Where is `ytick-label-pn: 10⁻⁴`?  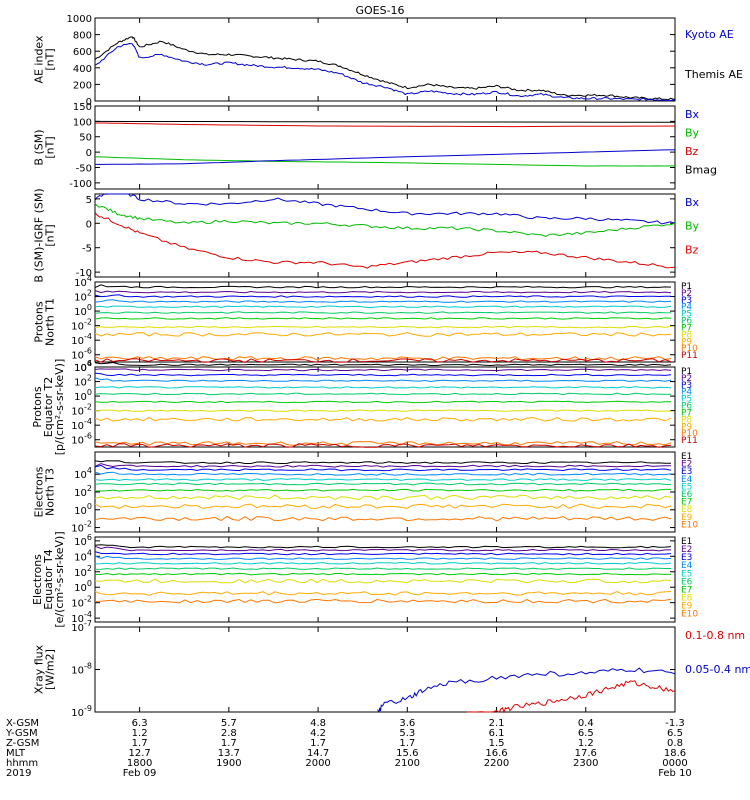 ytick-label-pn: 10⁻⁴ is located at coordinates (81, 339).